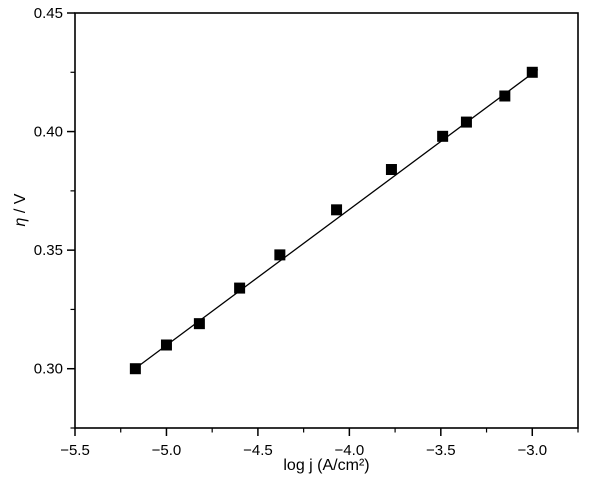 Image resolution: width=600 pixels, height=489 pixels. I want to click on svg-text: 0.35, so click(48, 250).